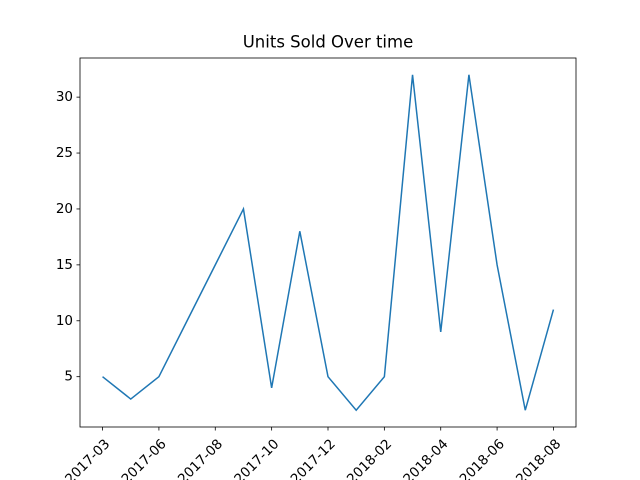  What do you see at coordinates (64, 321) in the screenshot?
I see `y-tick-label: 10` at bounding box center [64, 321].